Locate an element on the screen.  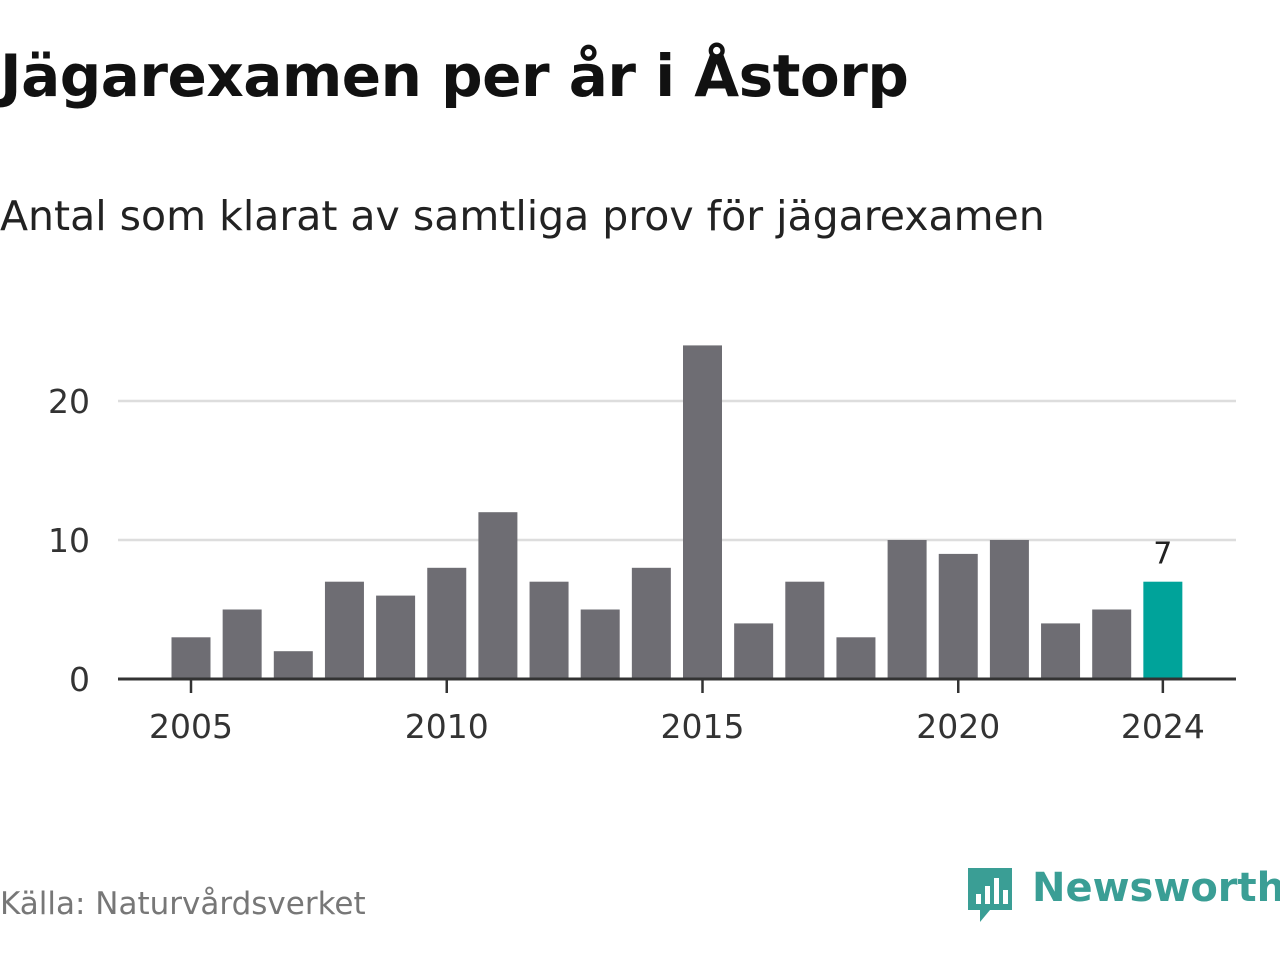
x-tick-label: 2020 is located at coordinates (958, 726).